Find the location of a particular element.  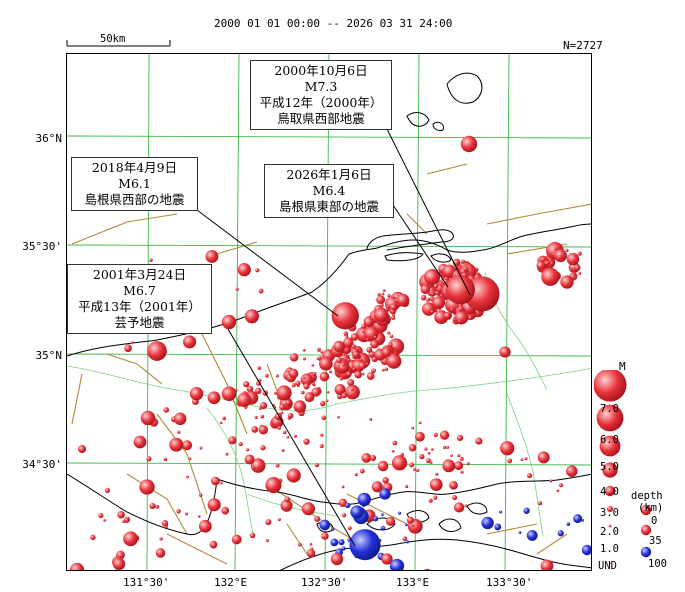

border-hiroshima-okayama is located at coordinates (525, 465).